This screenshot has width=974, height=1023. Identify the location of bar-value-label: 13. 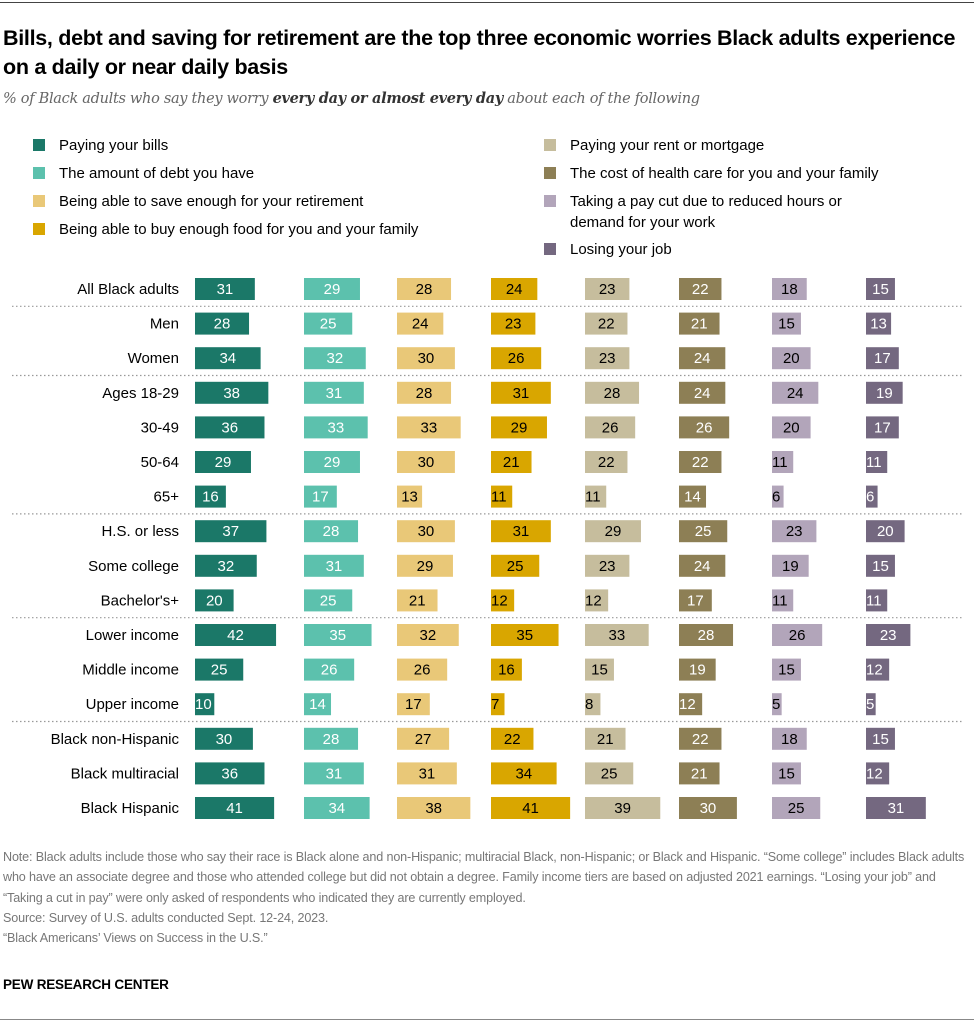
(878, 324).